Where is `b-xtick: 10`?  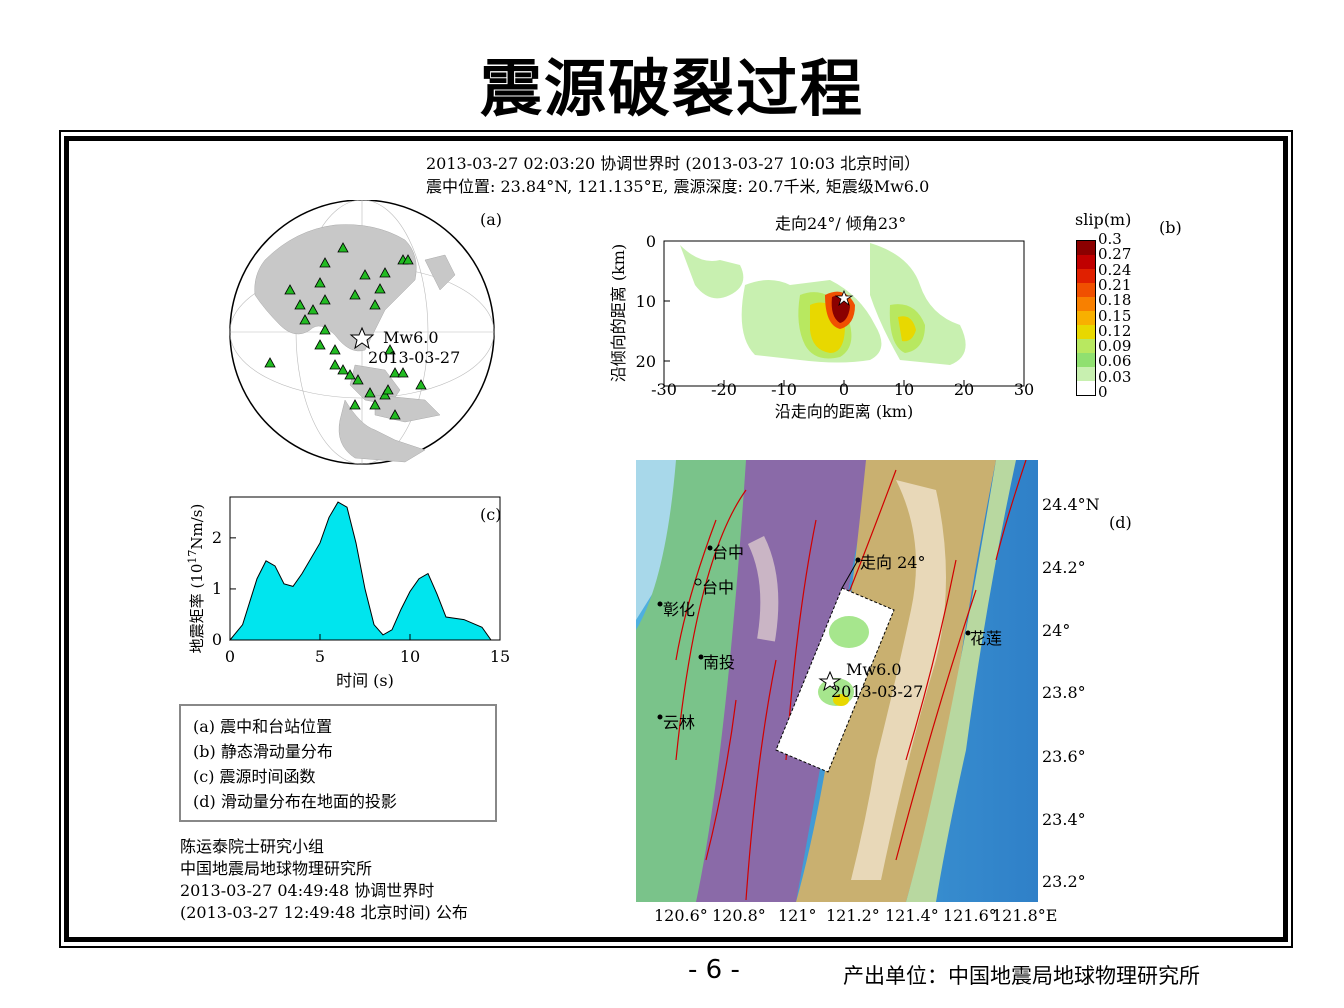 b-xtick: 10 is located at coordinates (904, 389).